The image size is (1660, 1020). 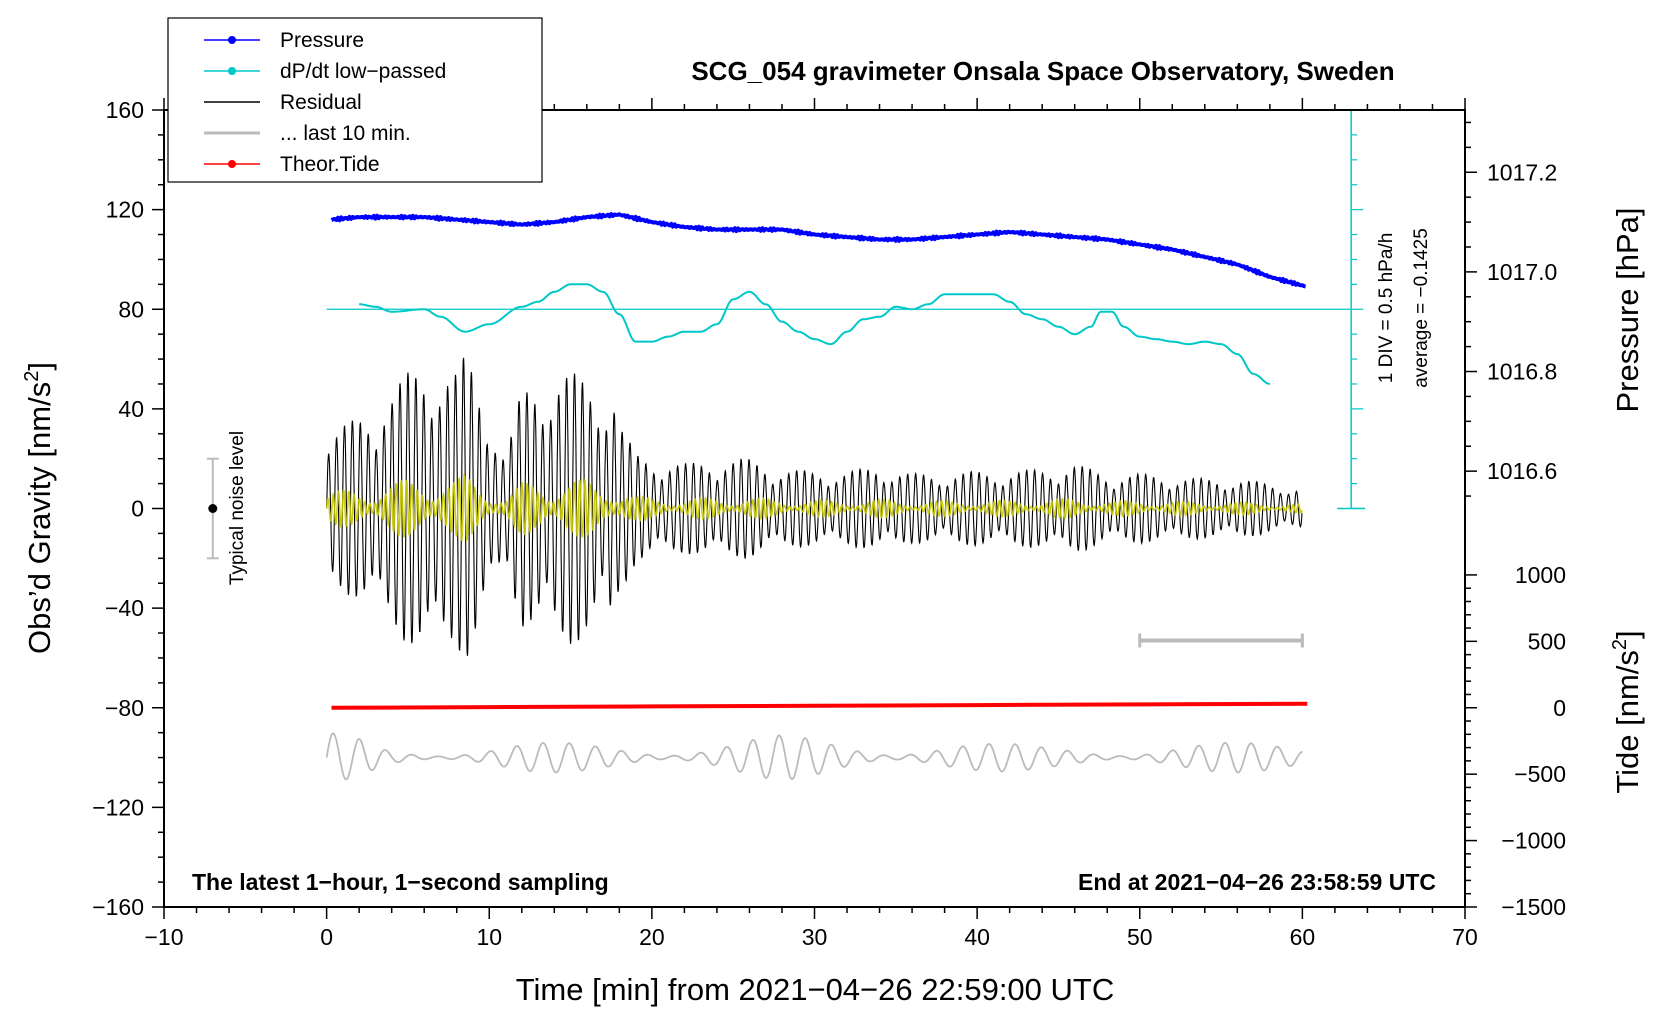 I want to click on y-axis-title-main: Obs’d Gravity [nm/s, so click(x=39, y=518).